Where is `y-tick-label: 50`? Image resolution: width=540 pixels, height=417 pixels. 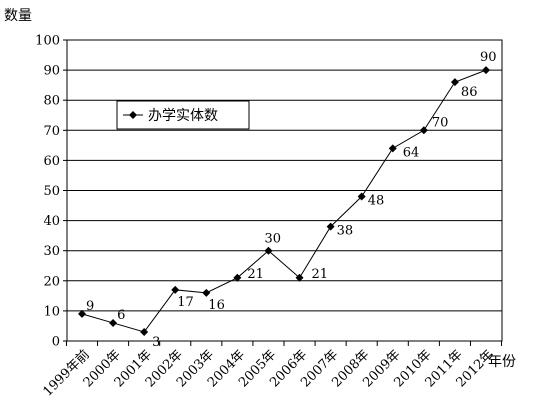 y-tick-label: 50 is located at coordinates (51, 191).